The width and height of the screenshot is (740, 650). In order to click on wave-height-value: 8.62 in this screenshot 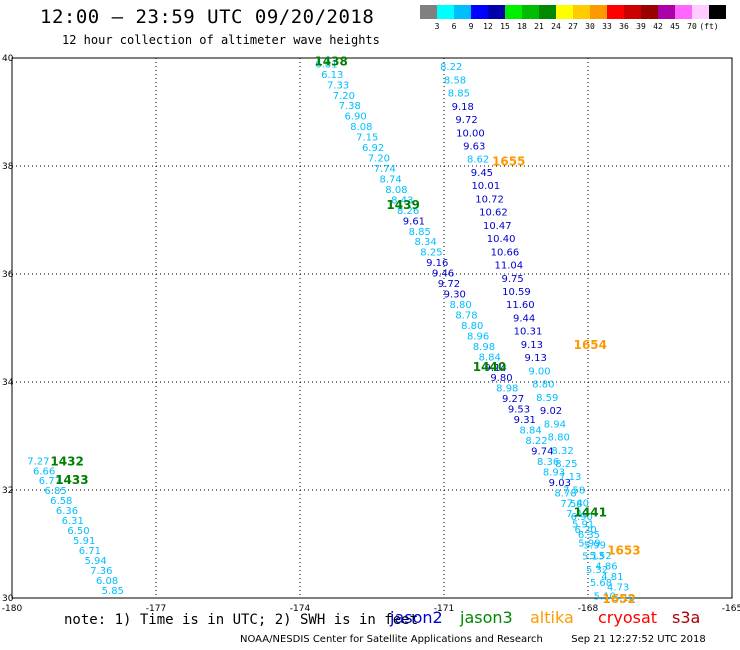, I will do `click(478, 160)`.